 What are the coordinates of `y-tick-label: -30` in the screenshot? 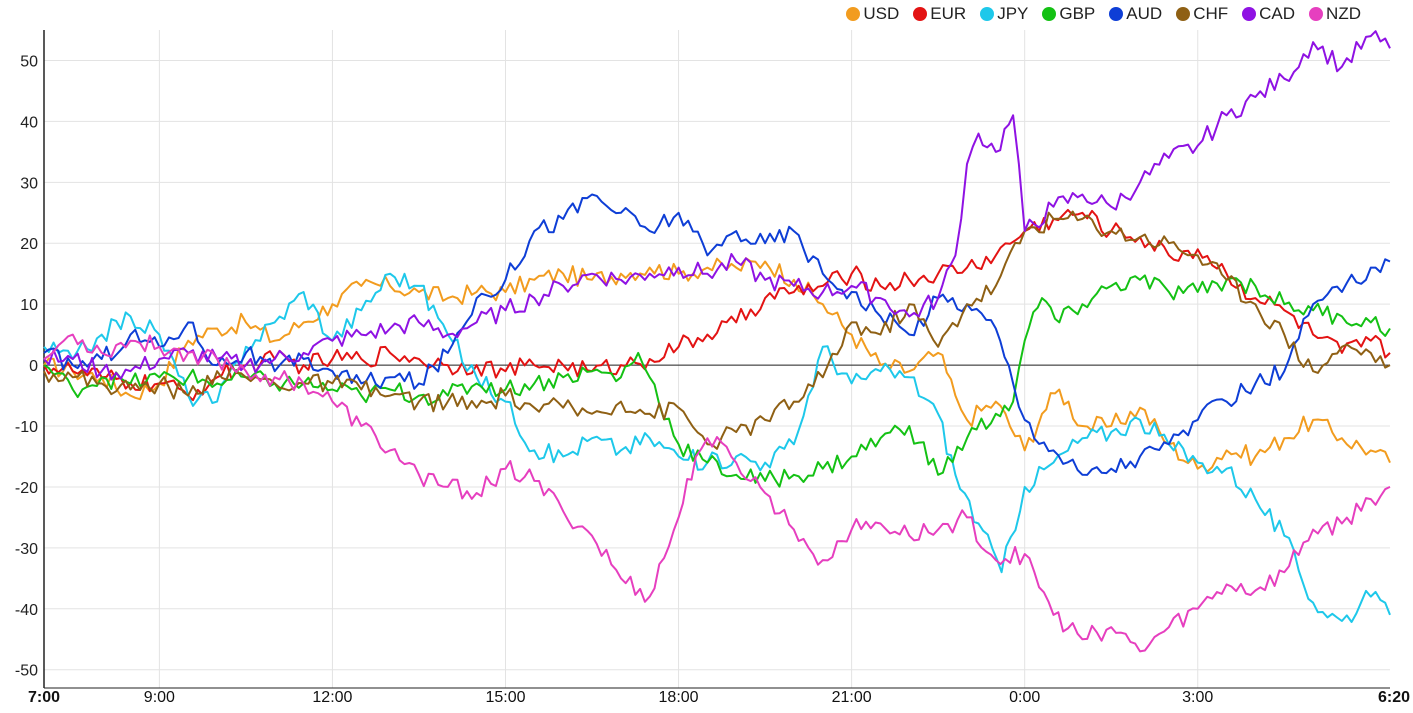 It's located at (26, 549).